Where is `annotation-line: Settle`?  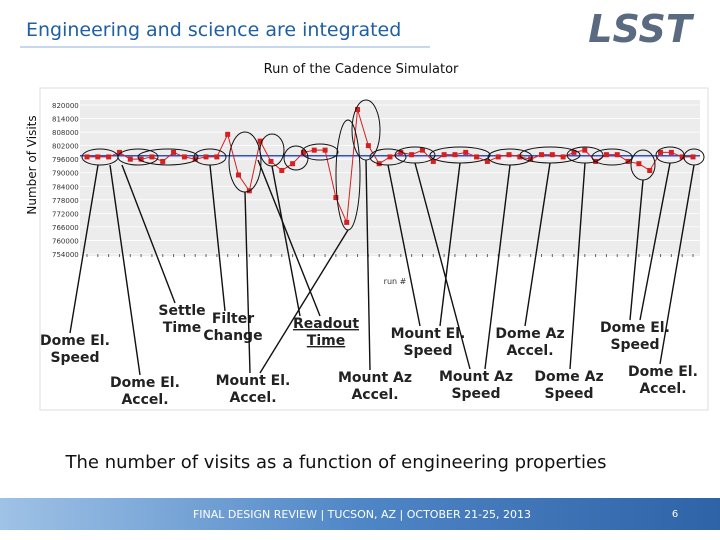
annotation-line: Settle is located at coordinates (181, 311).